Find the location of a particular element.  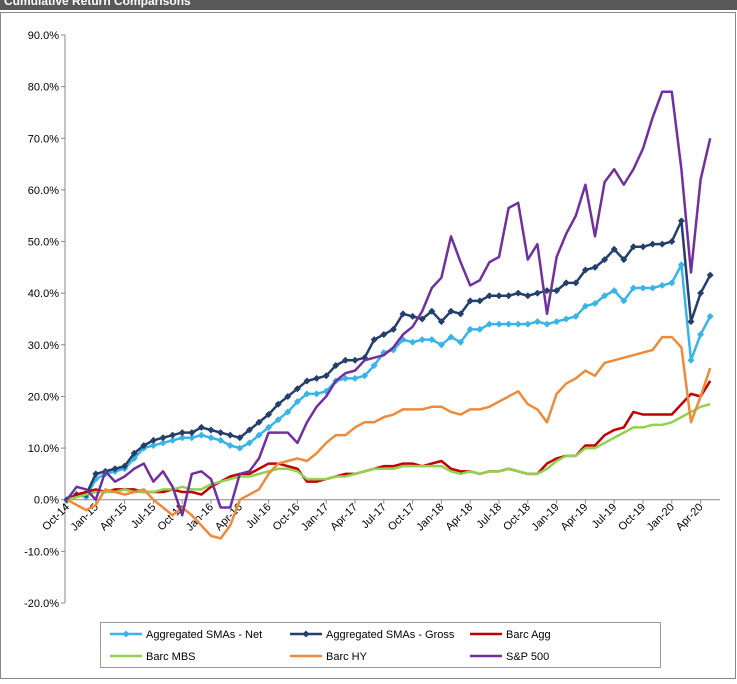

y-tick-label: 10.0% is located at coordinates (43, 449).